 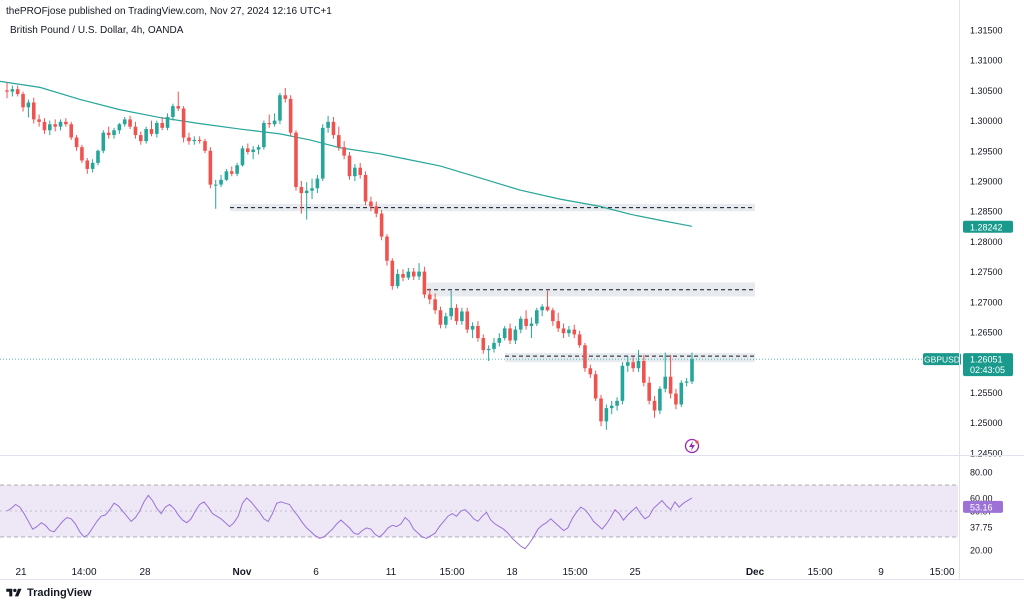 What do you see at coordinates (21, 572) in the screenshot?
I see `time-tick-label: 21` at bounding box center [21, 572].